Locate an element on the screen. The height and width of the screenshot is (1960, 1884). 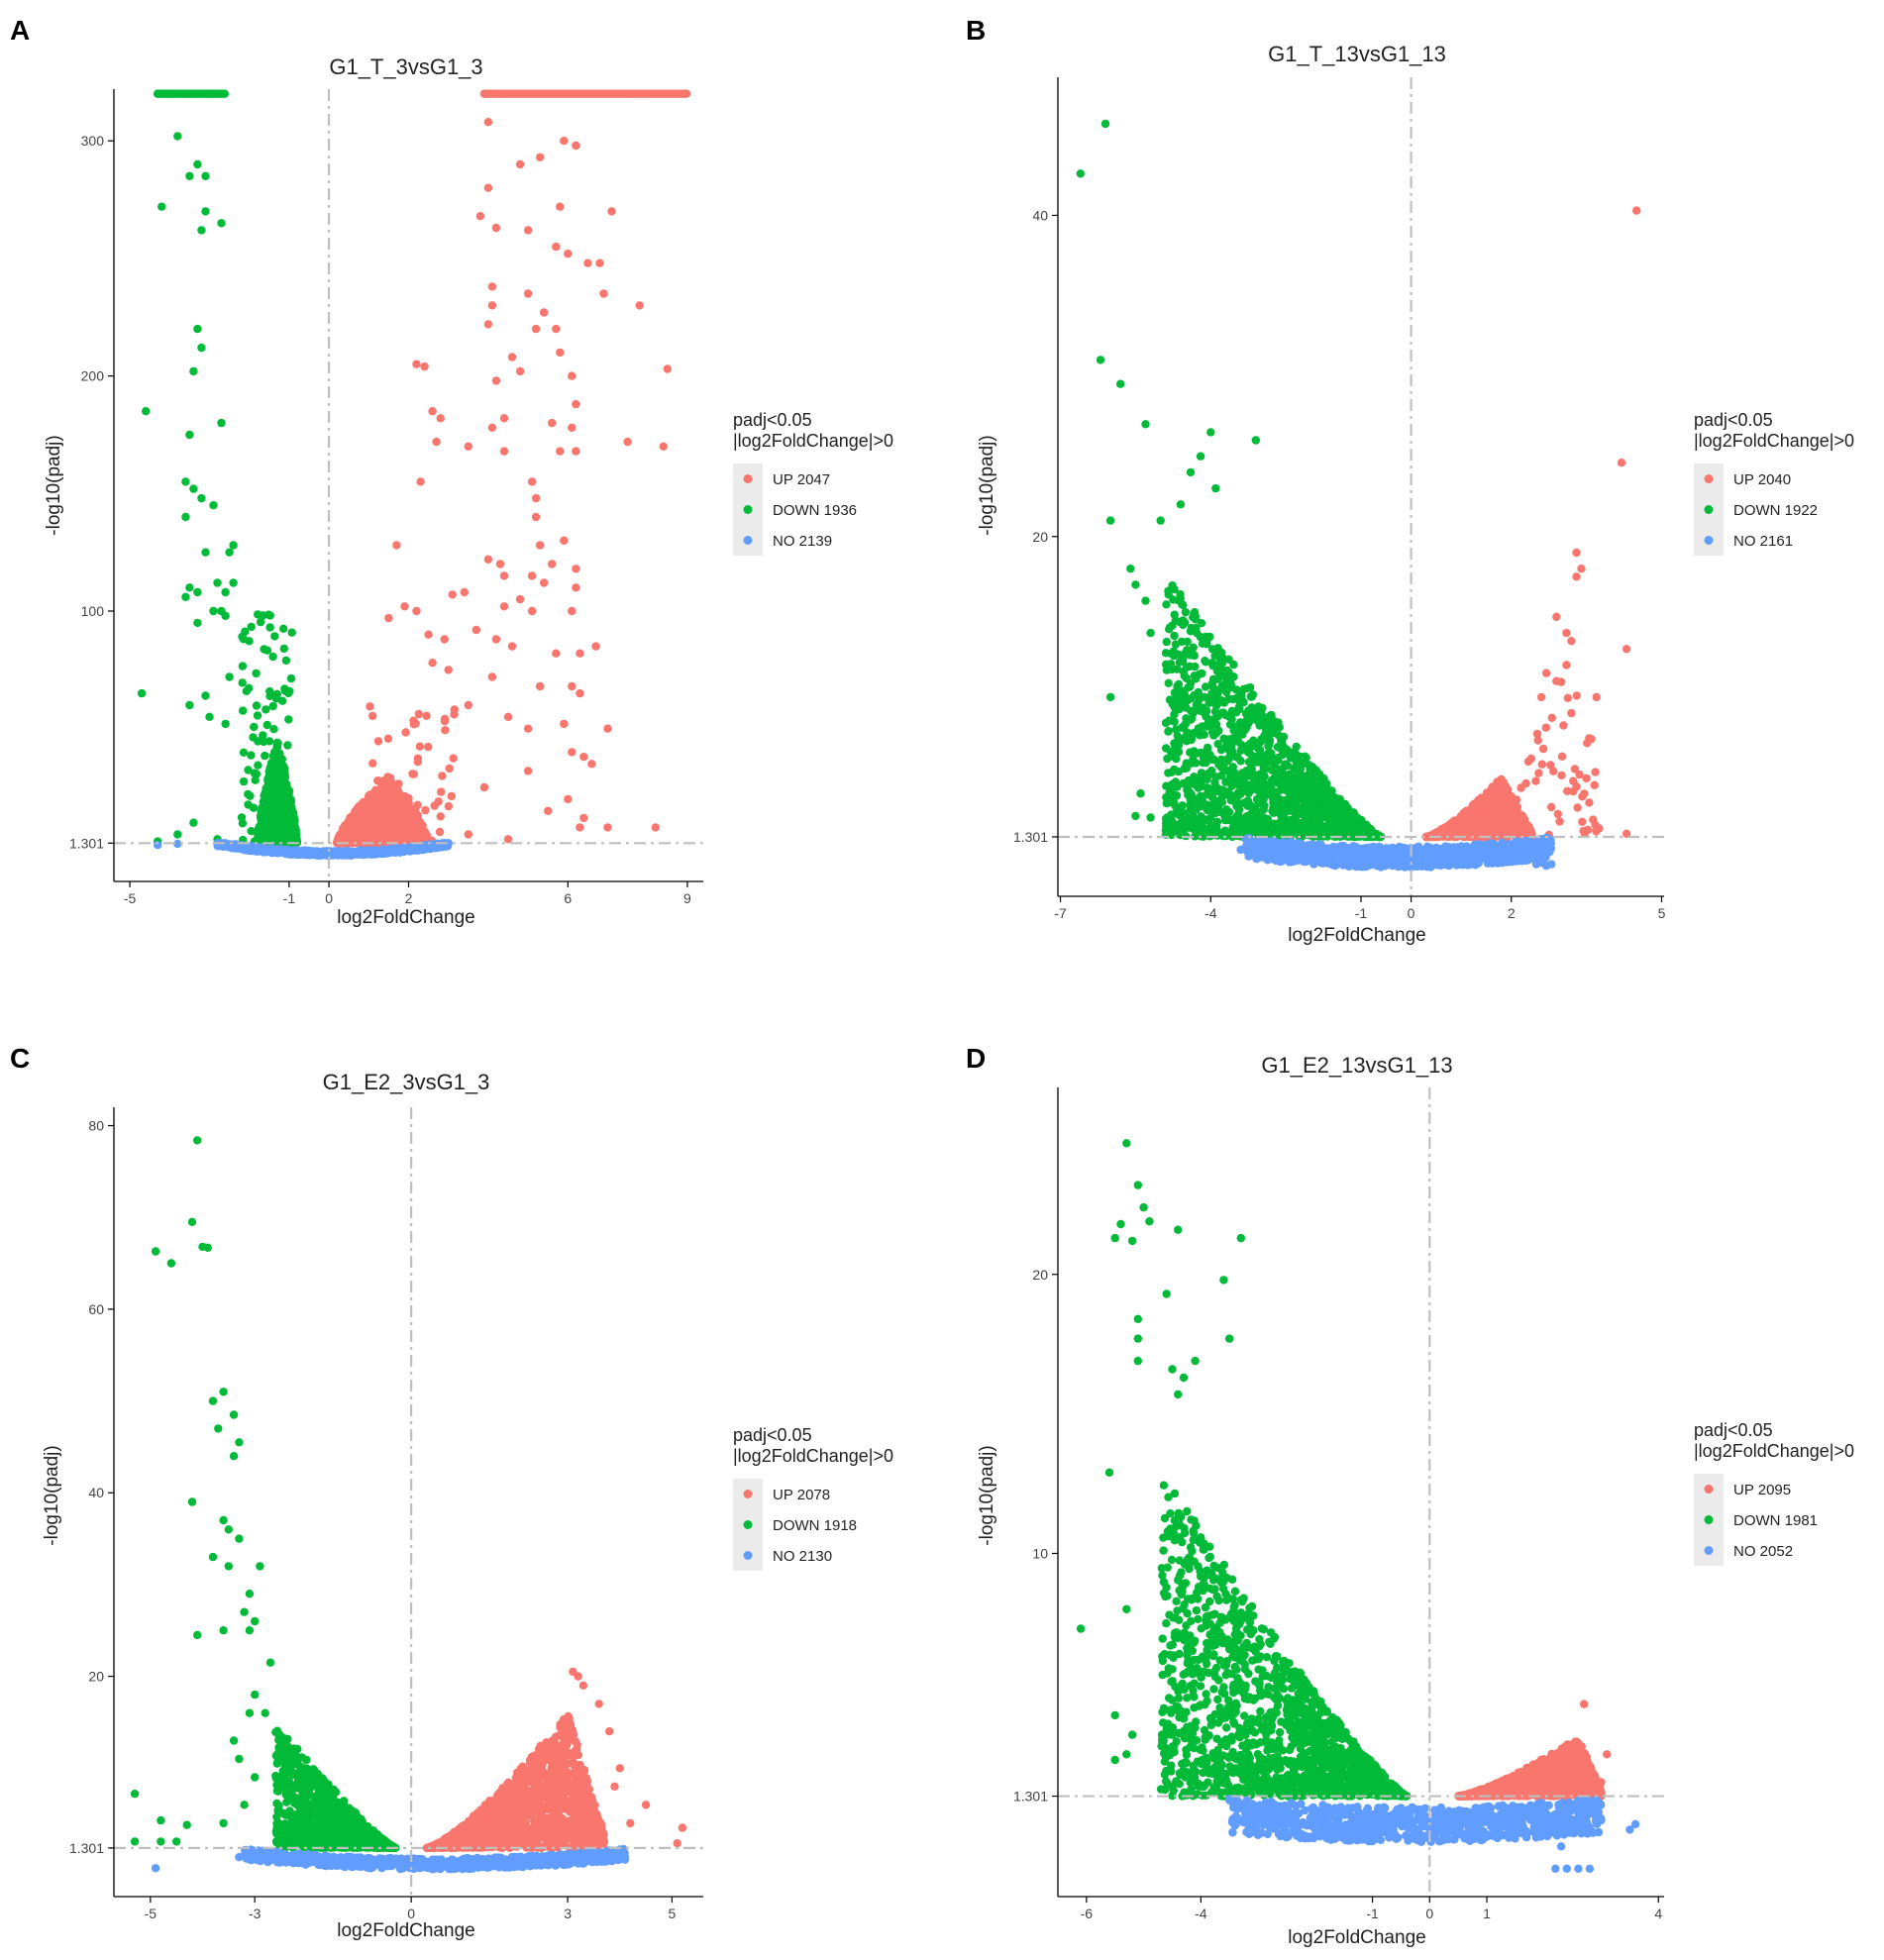
x-tick-label: 0 is located at coordinates (329, 898).